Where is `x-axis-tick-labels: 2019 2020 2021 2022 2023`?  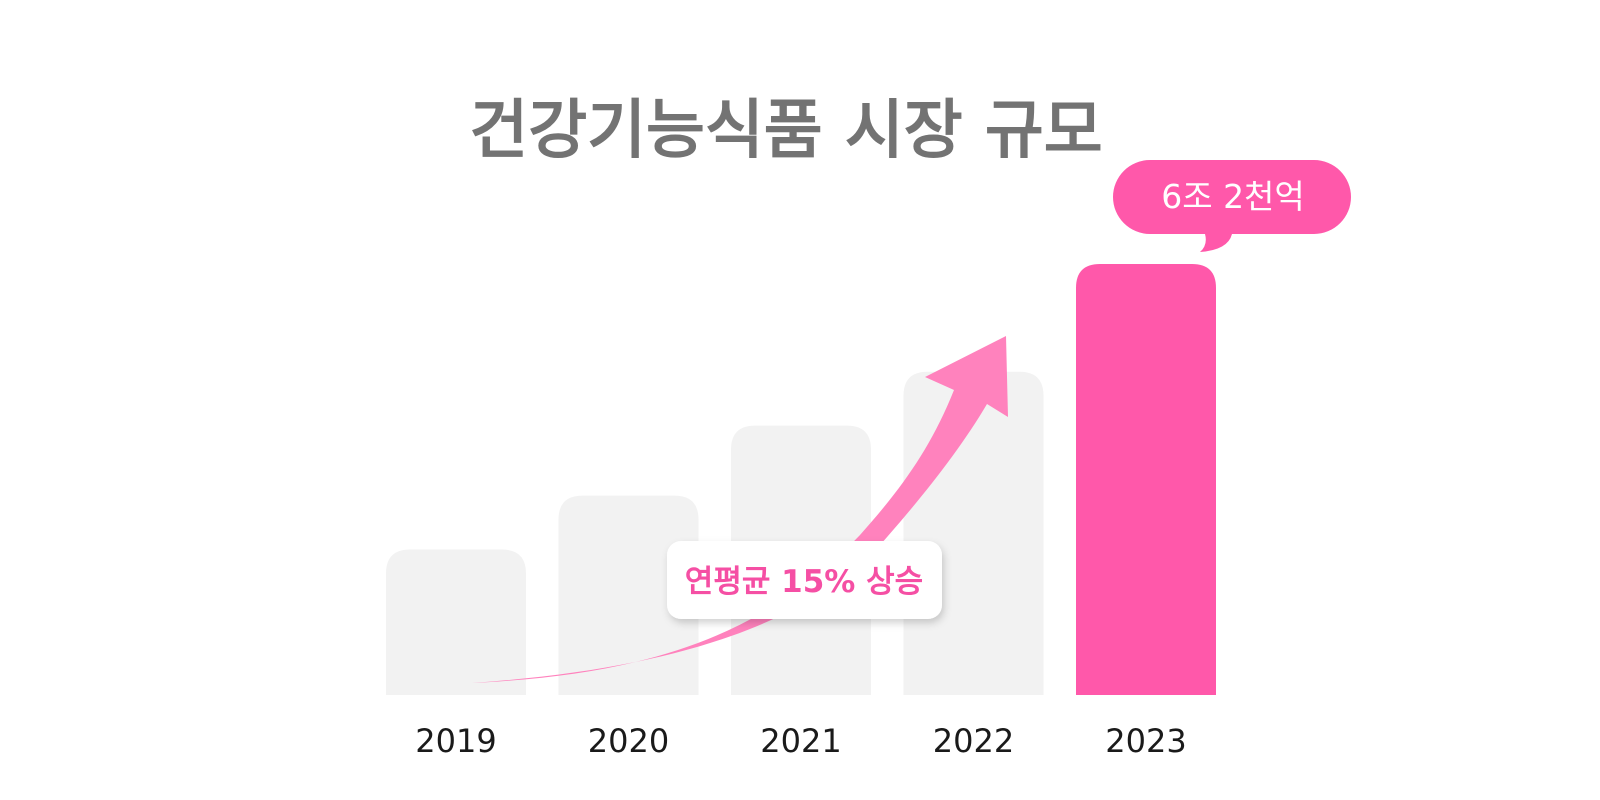
x-axis-tick-labels: 2019 2020 2021 2022 2023 is located at coordinates (800, 741).